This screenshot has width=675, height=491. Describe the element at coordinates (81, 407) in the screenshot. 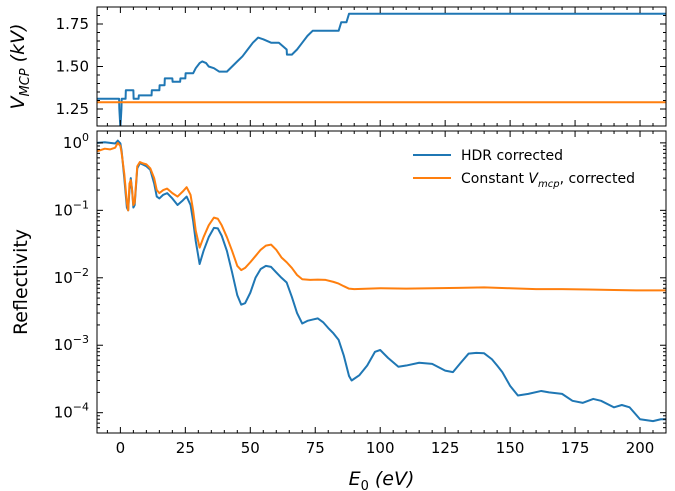

I see `y-tick-label-exponent: −4` at that location.